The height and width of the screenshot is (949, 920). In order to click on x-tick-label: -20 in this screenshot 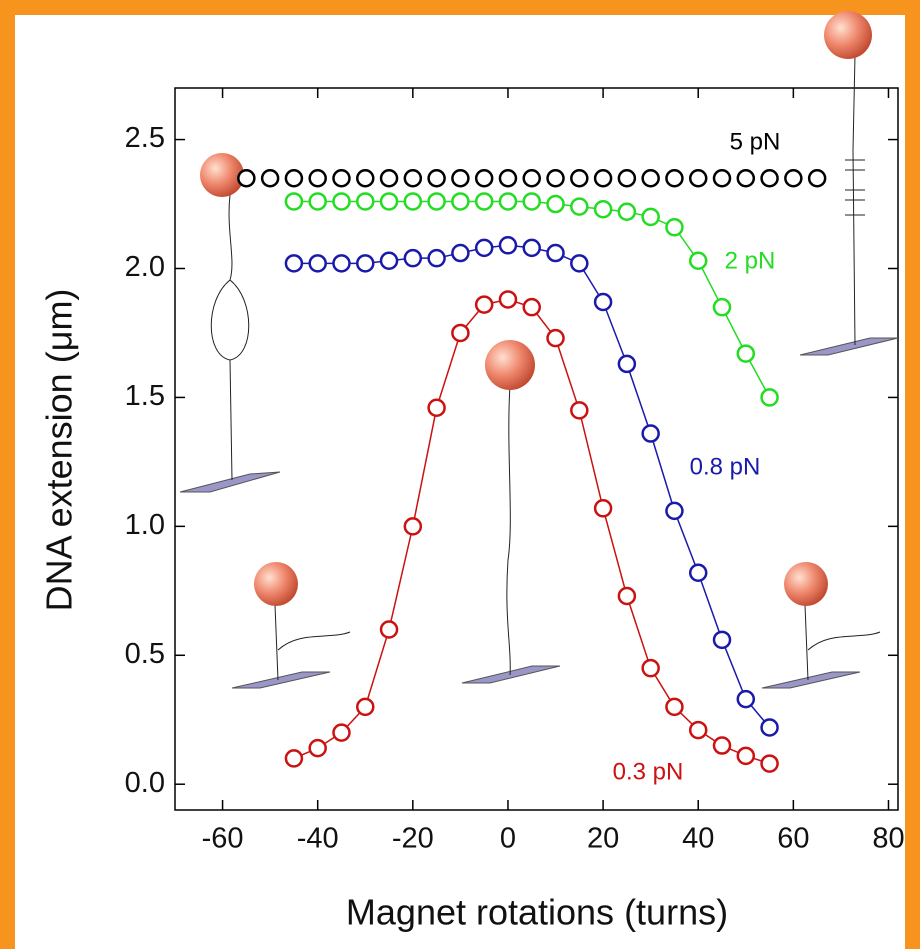, I will do `click(413, 839)`.